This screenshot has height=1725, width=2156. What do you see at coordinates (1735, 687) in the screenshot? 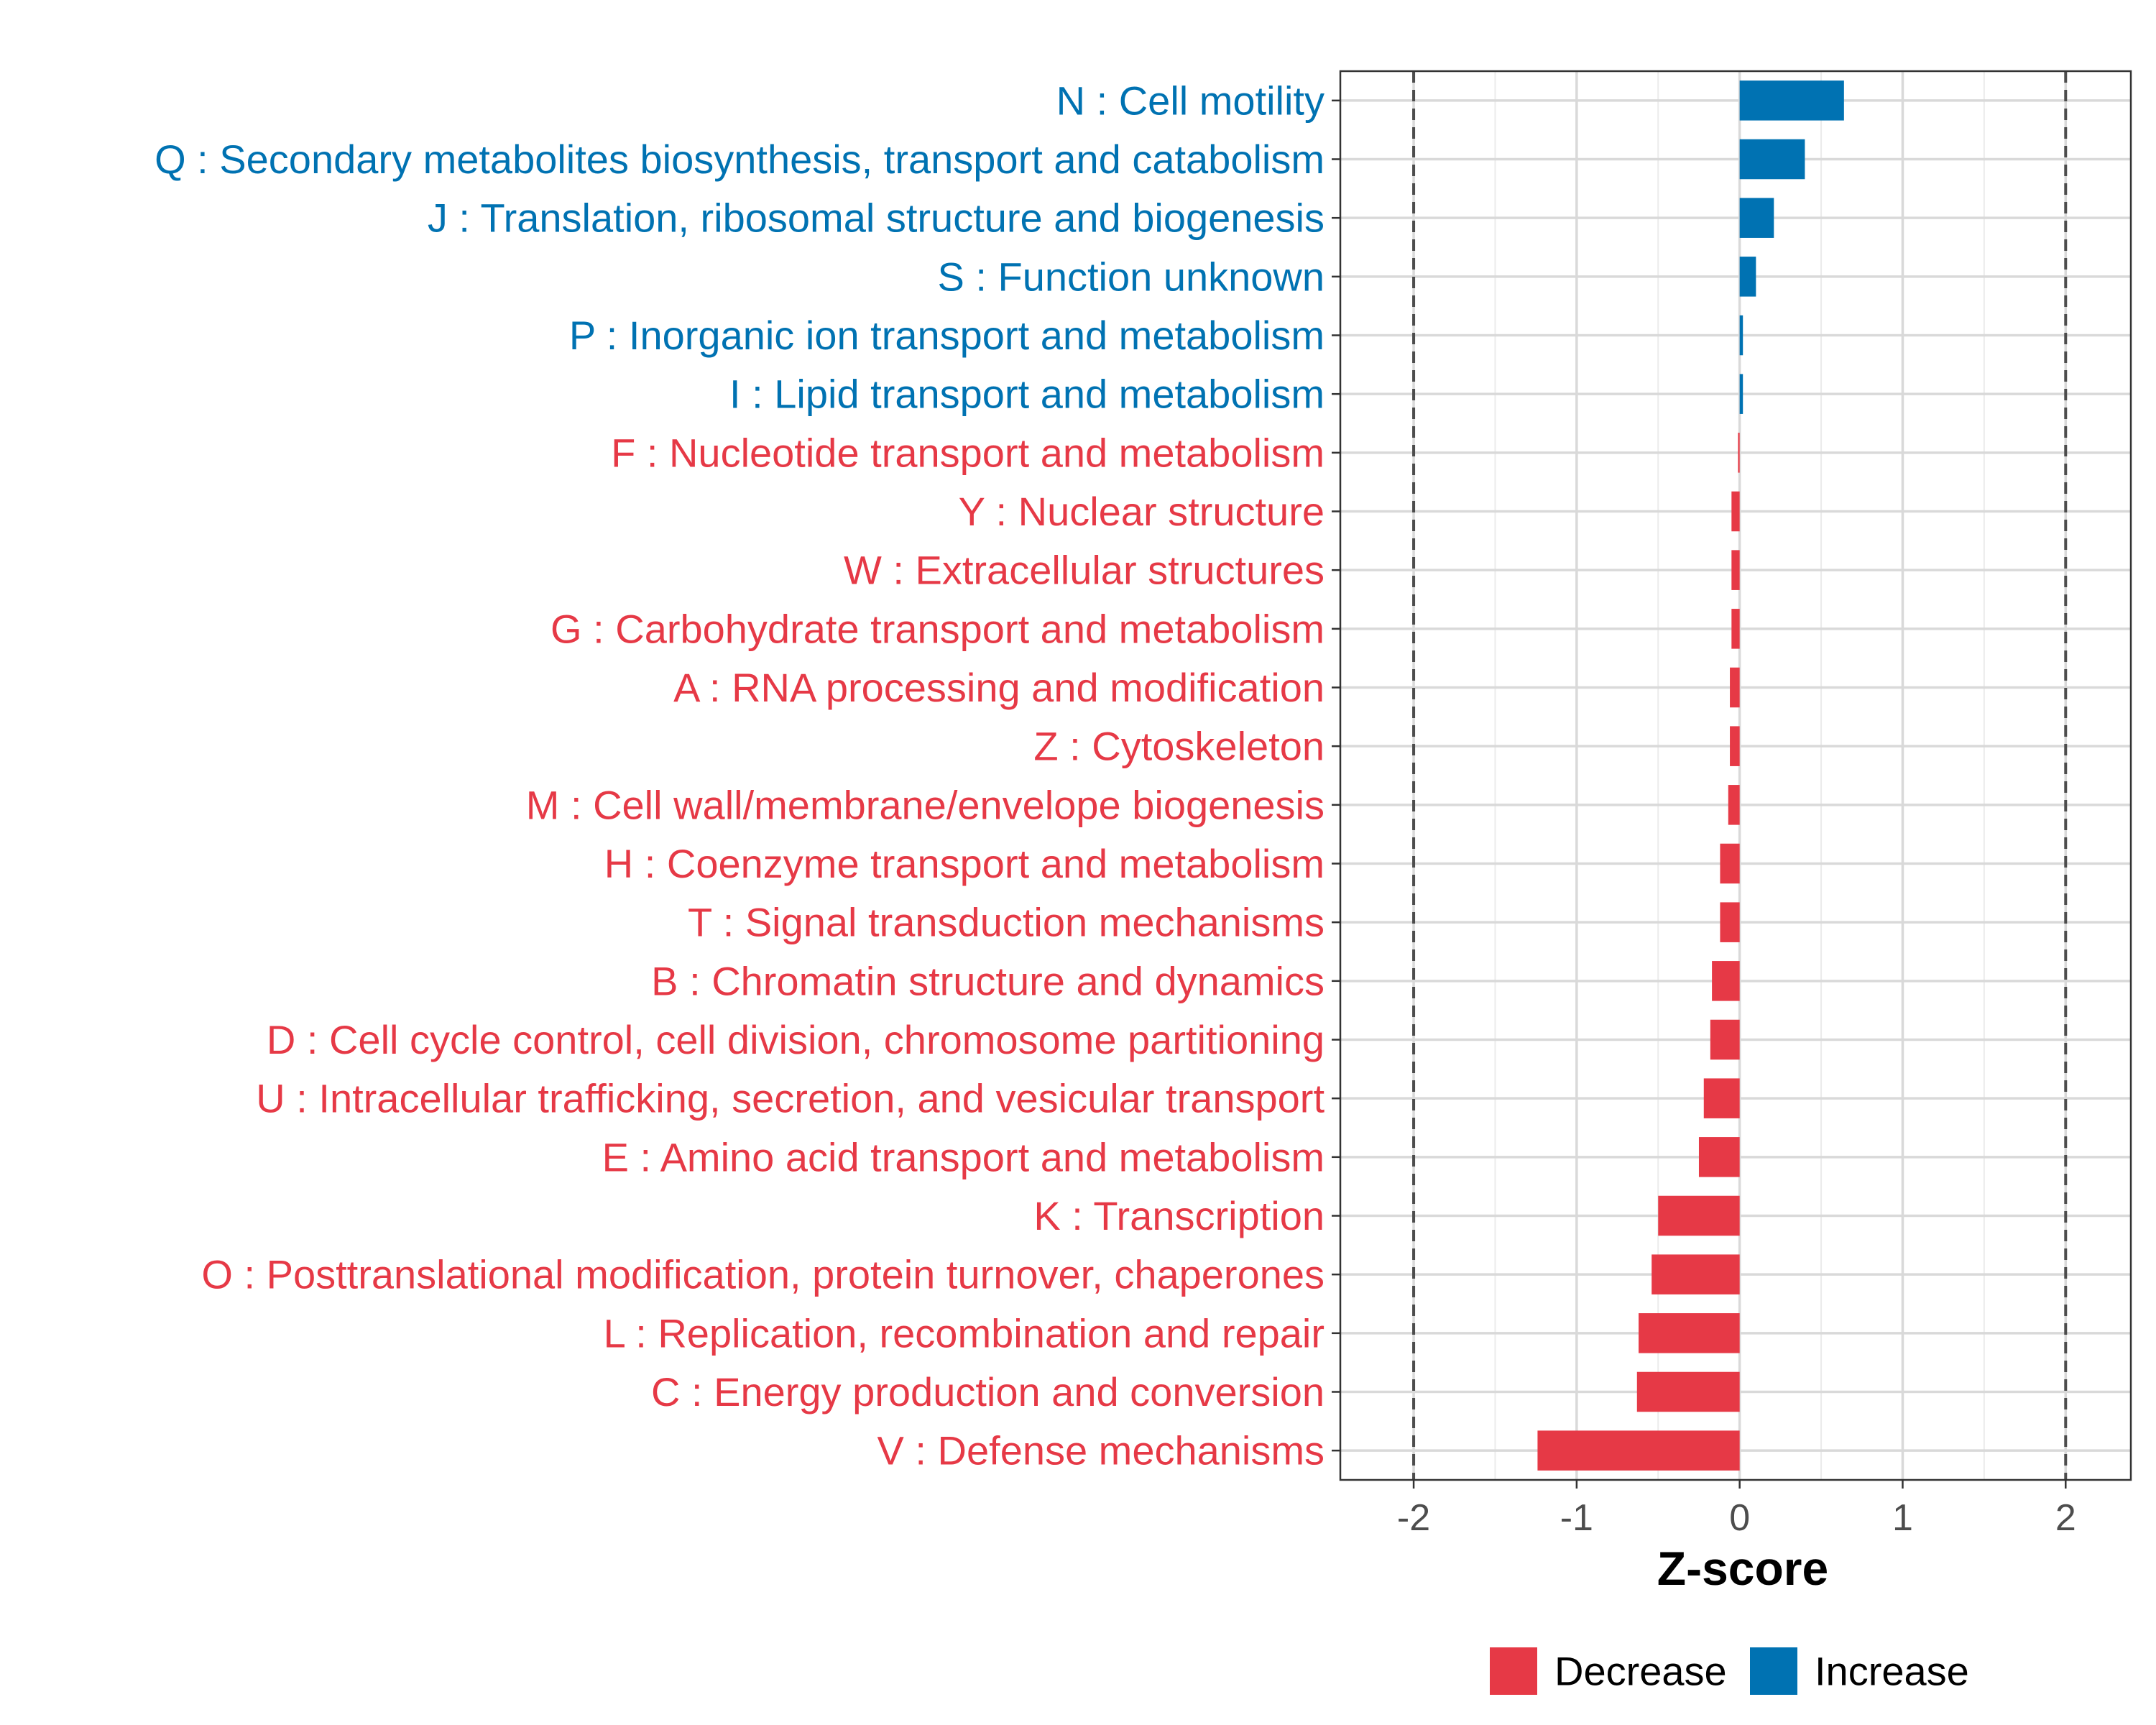
I see `bar-a` at bounding box center [1735, 687].